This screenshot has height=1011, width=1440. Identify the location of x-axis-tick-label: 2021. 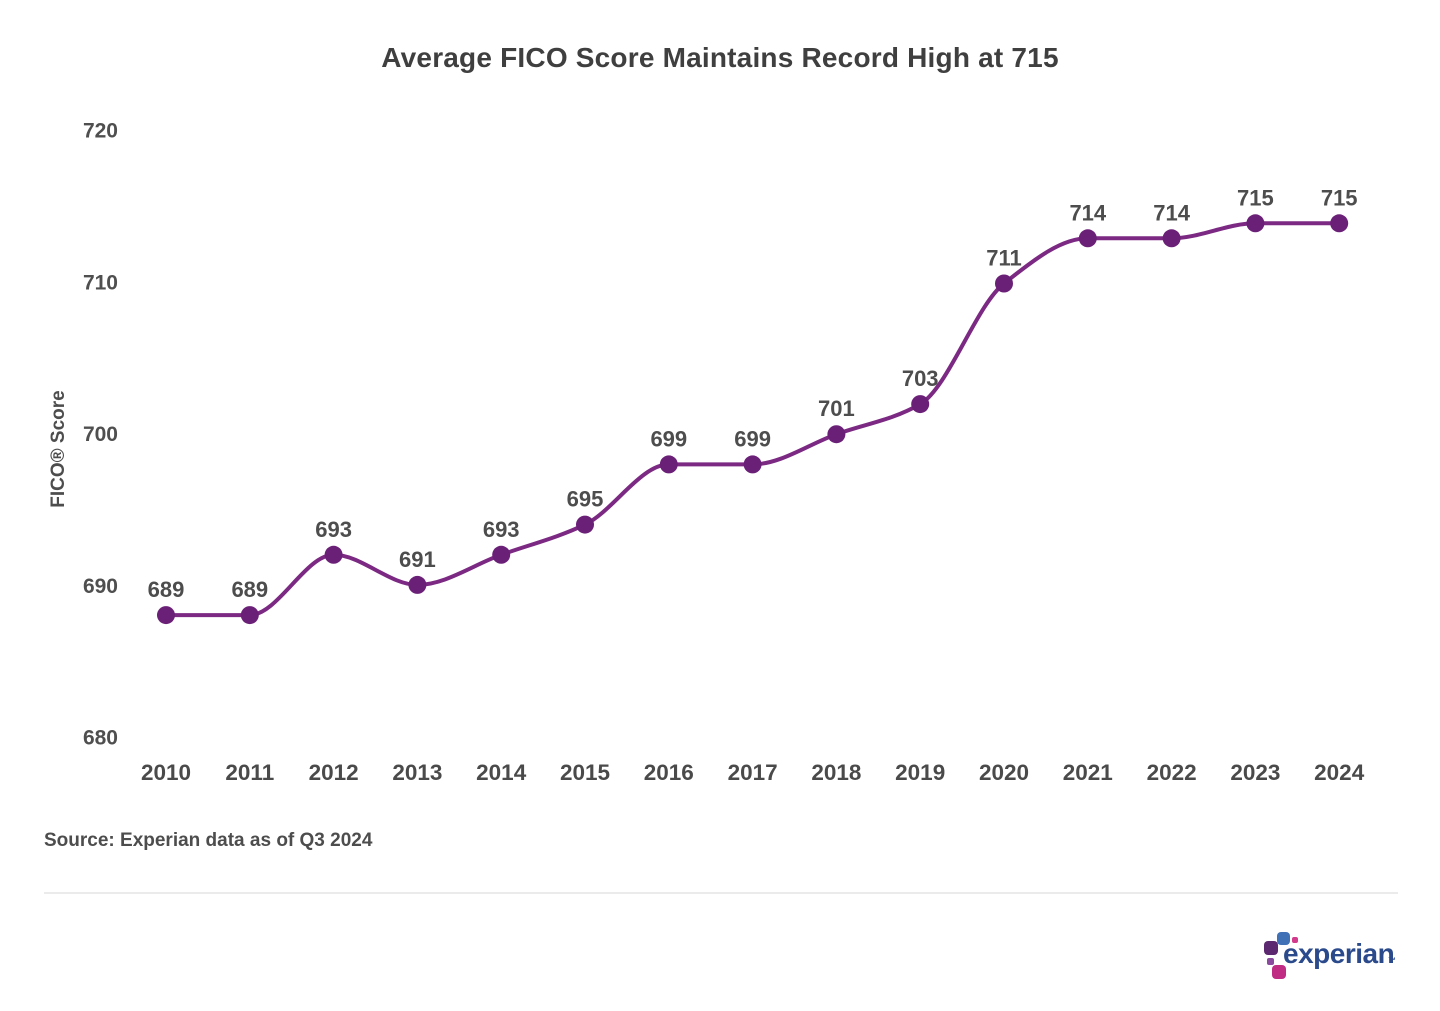
(1088, 772).